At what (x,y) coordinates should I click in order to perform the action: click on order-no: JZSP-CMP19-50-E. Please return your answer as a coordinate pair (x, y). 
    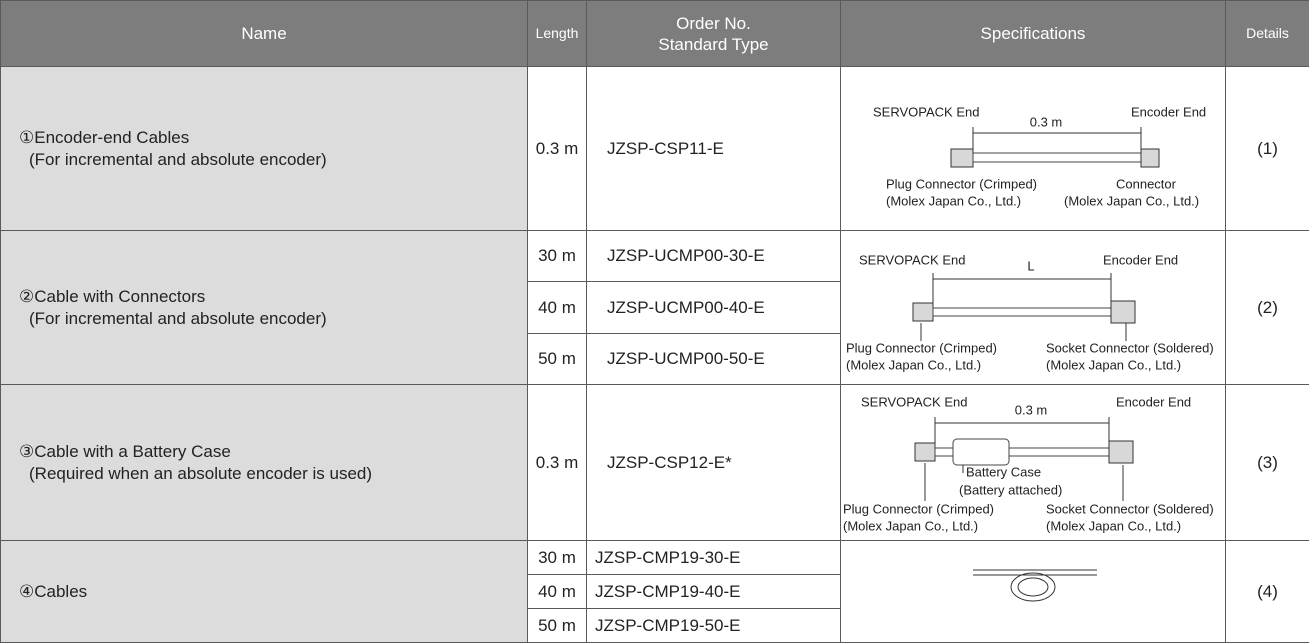
    Looking at the image, I should click on (713, 625).